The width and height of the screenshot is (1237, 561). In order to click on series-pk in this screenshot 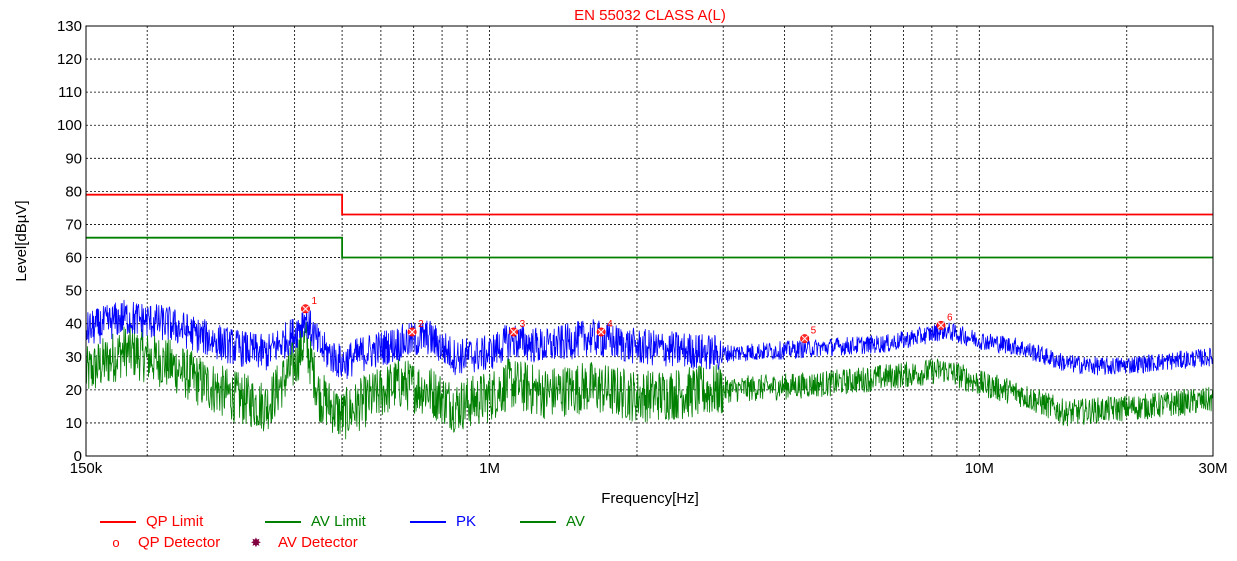, I will do `click(649, 339)`.